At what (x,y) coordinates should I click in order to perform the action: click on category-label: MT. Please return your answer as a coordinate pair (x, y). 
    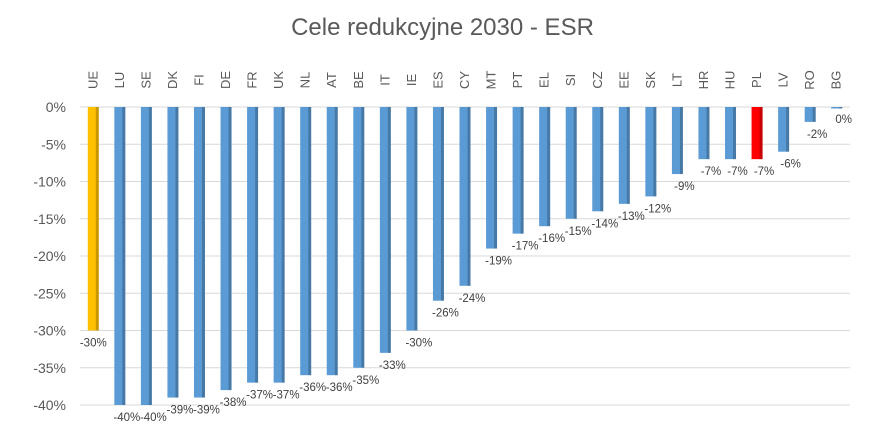
    Looking at the image, I should click on (491, 80).